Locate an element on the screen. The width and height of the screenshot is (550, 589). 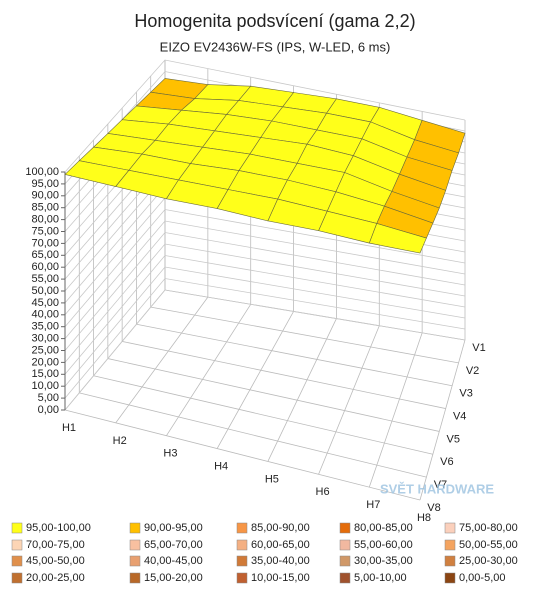
z-tick-label: 15,00 is located at coordinates (45, 374).